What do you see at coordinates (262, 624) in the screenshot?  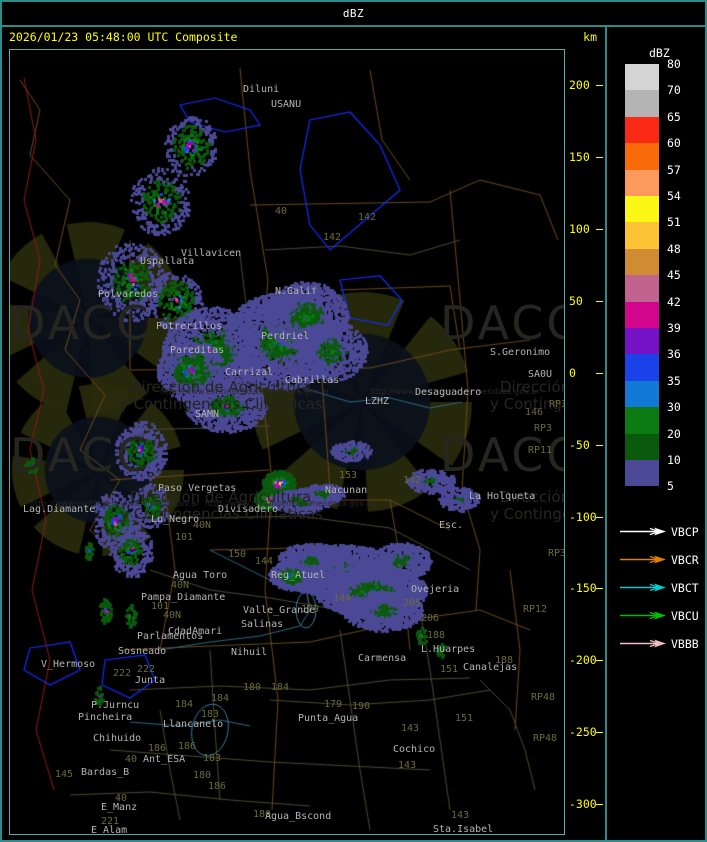 I see `city-label: Salinas` at bounding box center [262, 624].